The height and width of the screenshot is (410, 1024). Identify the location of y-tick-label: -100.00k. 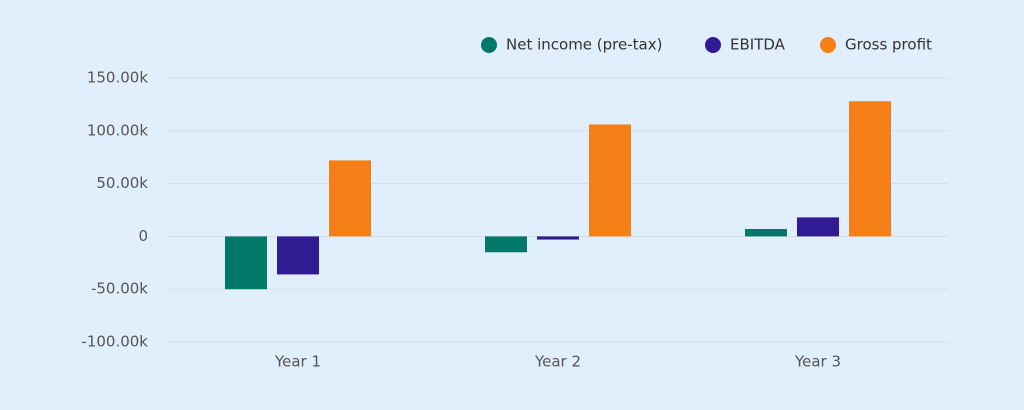
(114, 342).